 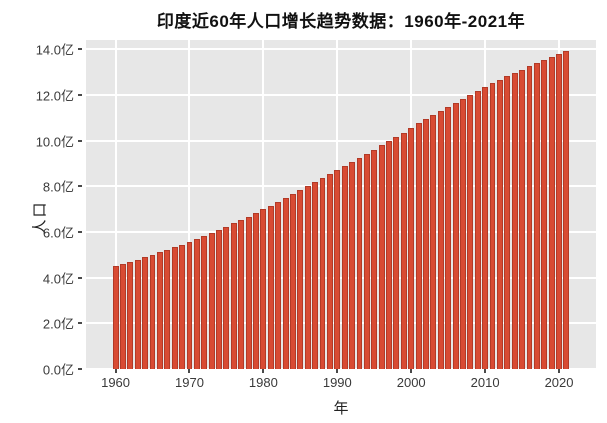 What do you see at coordinates (341, 408) in the screenshot?
I see `x-axis-title: 年` at bounding box center [341, 408].